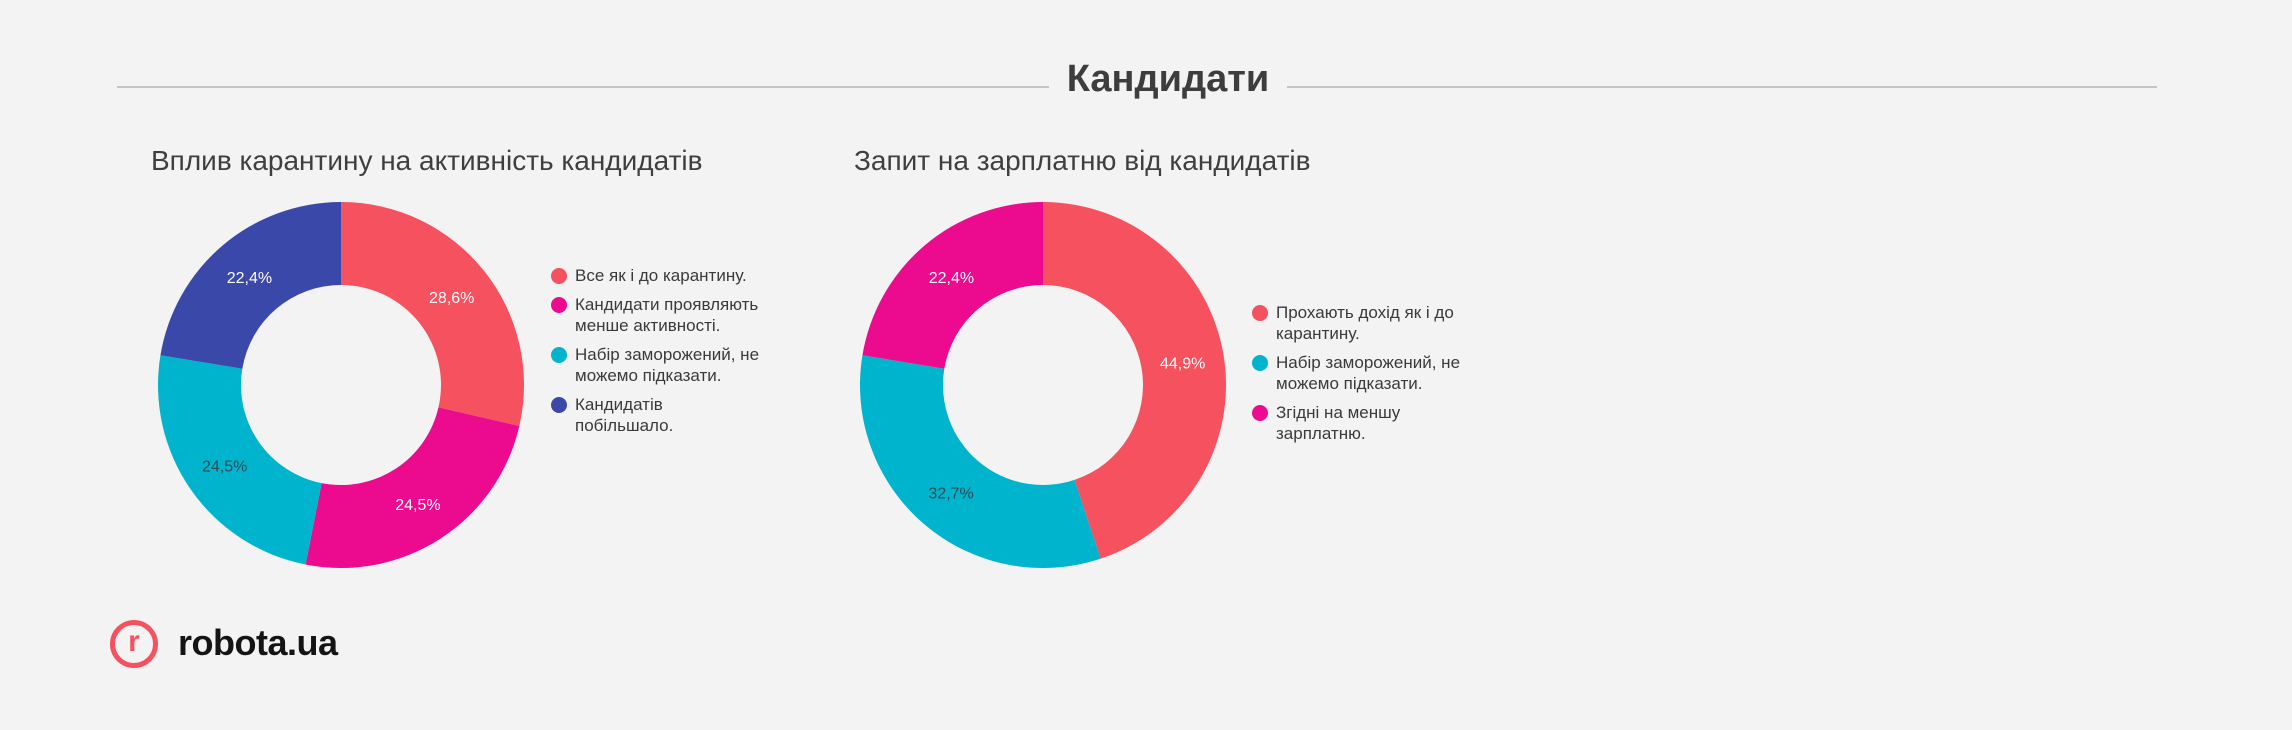 The image size is (2292, 730). Describe the element at coordinates (624, 415) in the screenshot. I see `legend-label: Кандидатів побільшало.` at that location.